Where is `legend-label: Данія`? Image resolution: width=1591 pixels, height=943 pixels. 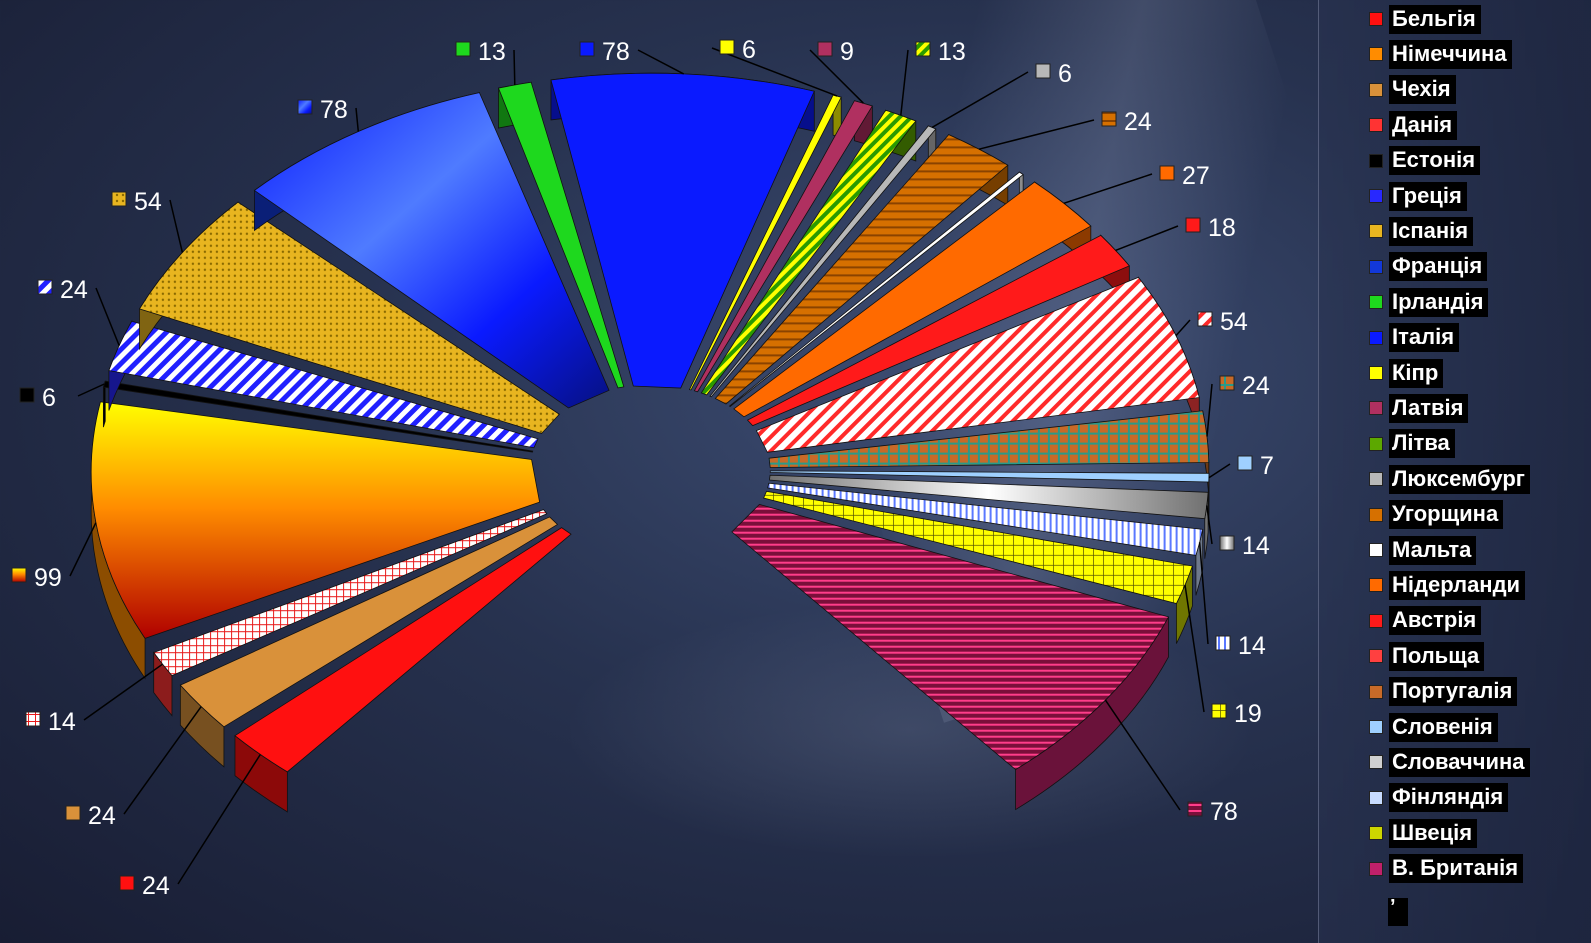
legend-label: Данія is located at coordinates (1423, 125).